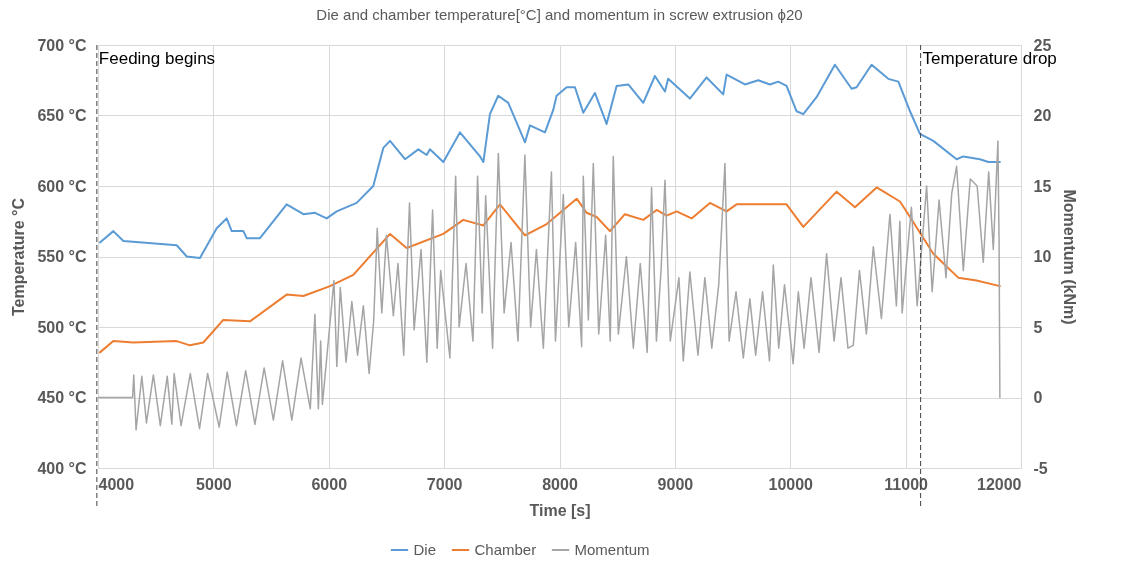  I want to click on ref-line-label: Feeding begins, so click(157, 58).